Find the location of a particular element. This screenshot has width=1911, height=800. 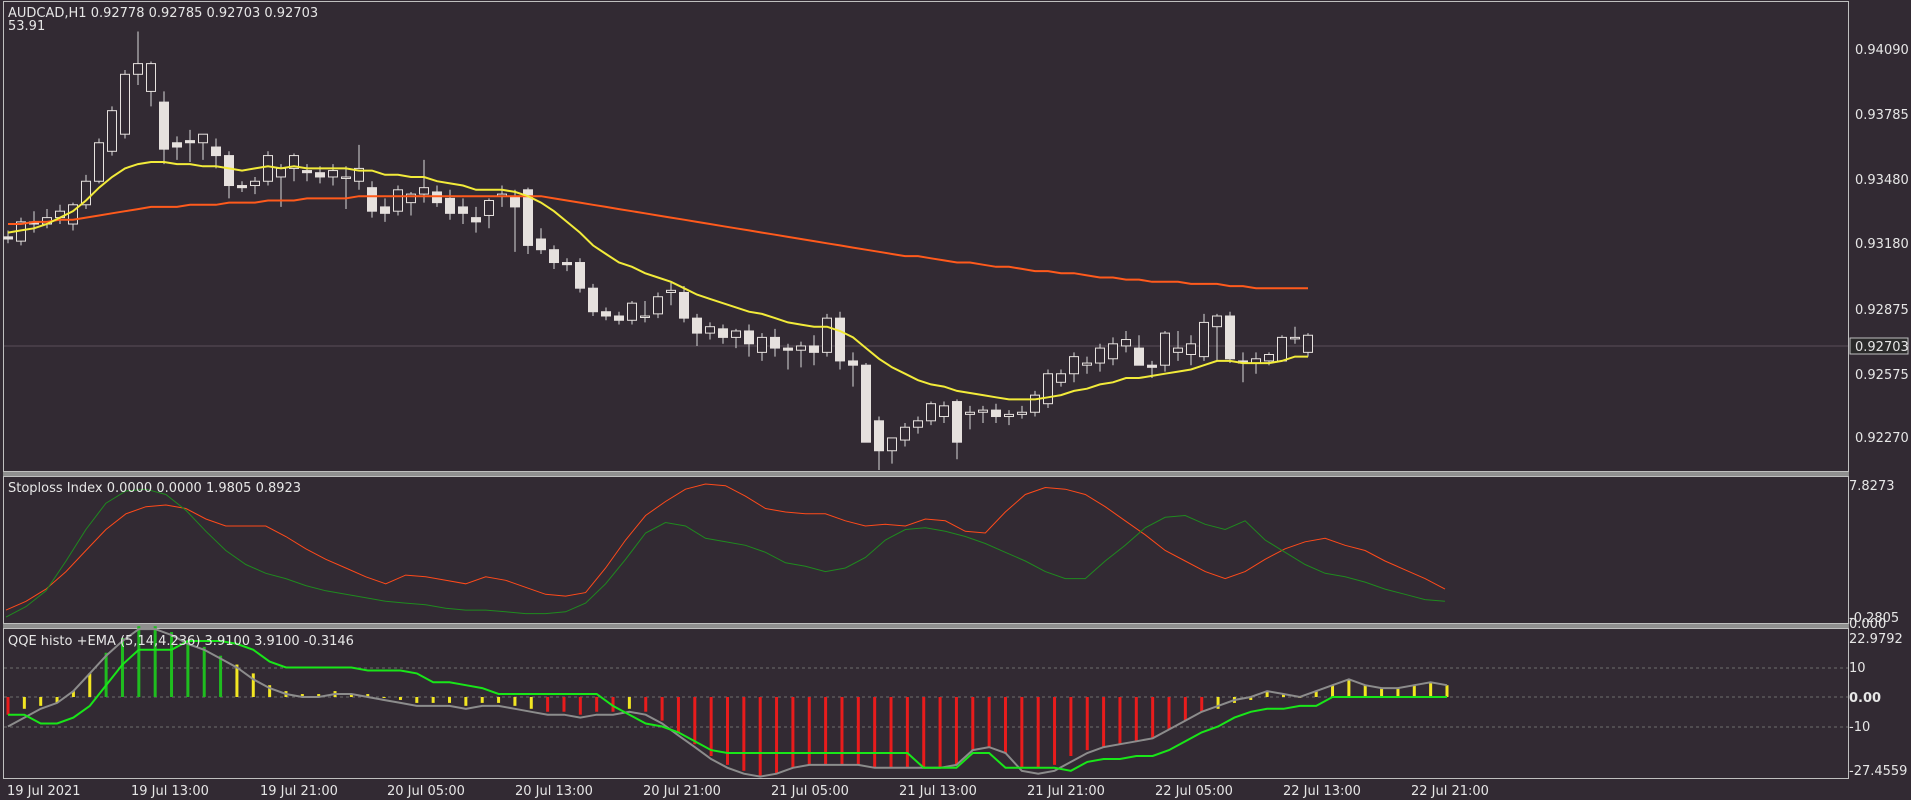

stoploss-zero-label: 0.000 is located at coordinates (1867, 624).